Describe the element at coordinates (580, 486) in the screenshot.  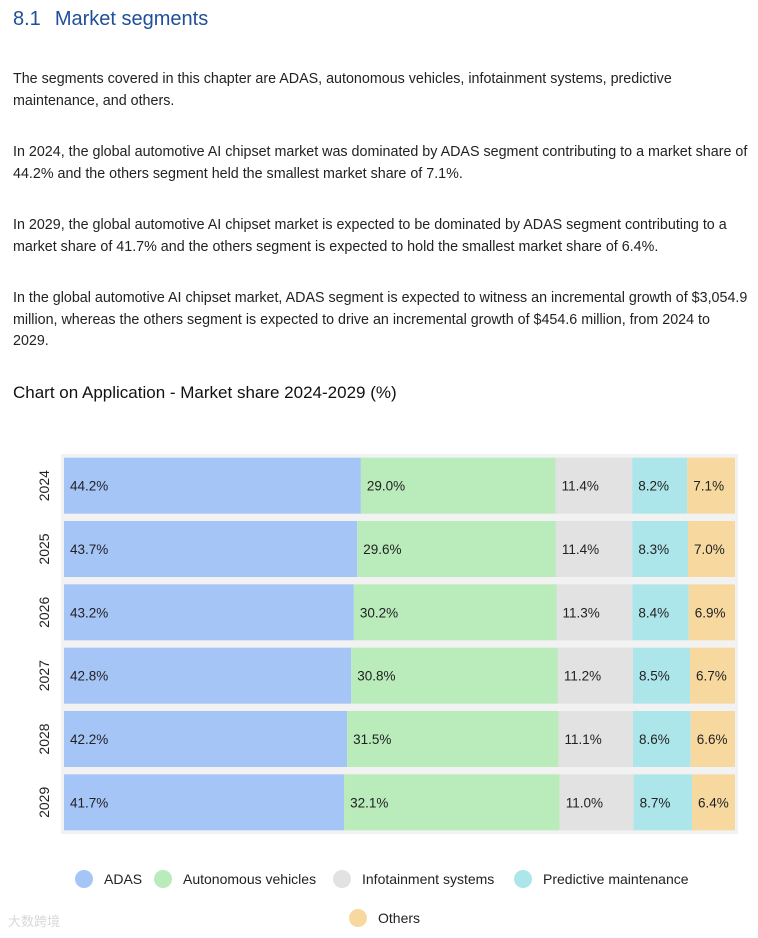
I see `data-label-infotainment-systems-2024: 11.4%` at that location.